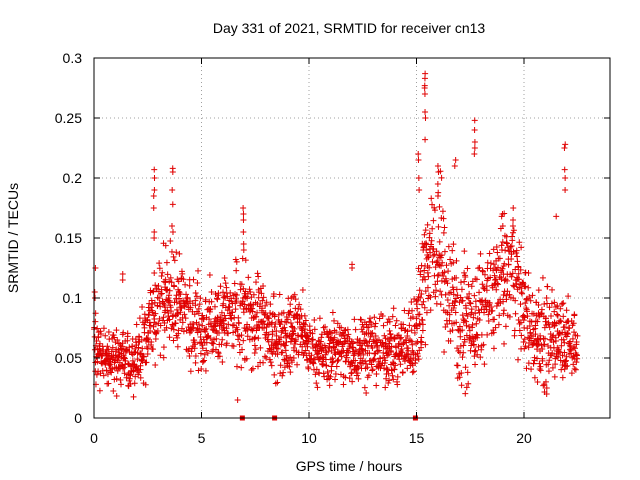 The height and width of the screenshot is (480, 640). I want to click on x-tick-label: 10, so click(309, 438).